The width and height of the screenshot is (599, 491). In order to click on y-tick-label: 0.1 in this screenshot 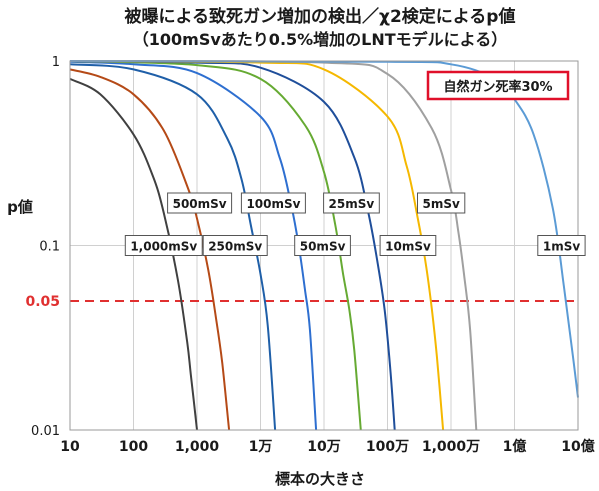, I will do `click(49, 247)`.